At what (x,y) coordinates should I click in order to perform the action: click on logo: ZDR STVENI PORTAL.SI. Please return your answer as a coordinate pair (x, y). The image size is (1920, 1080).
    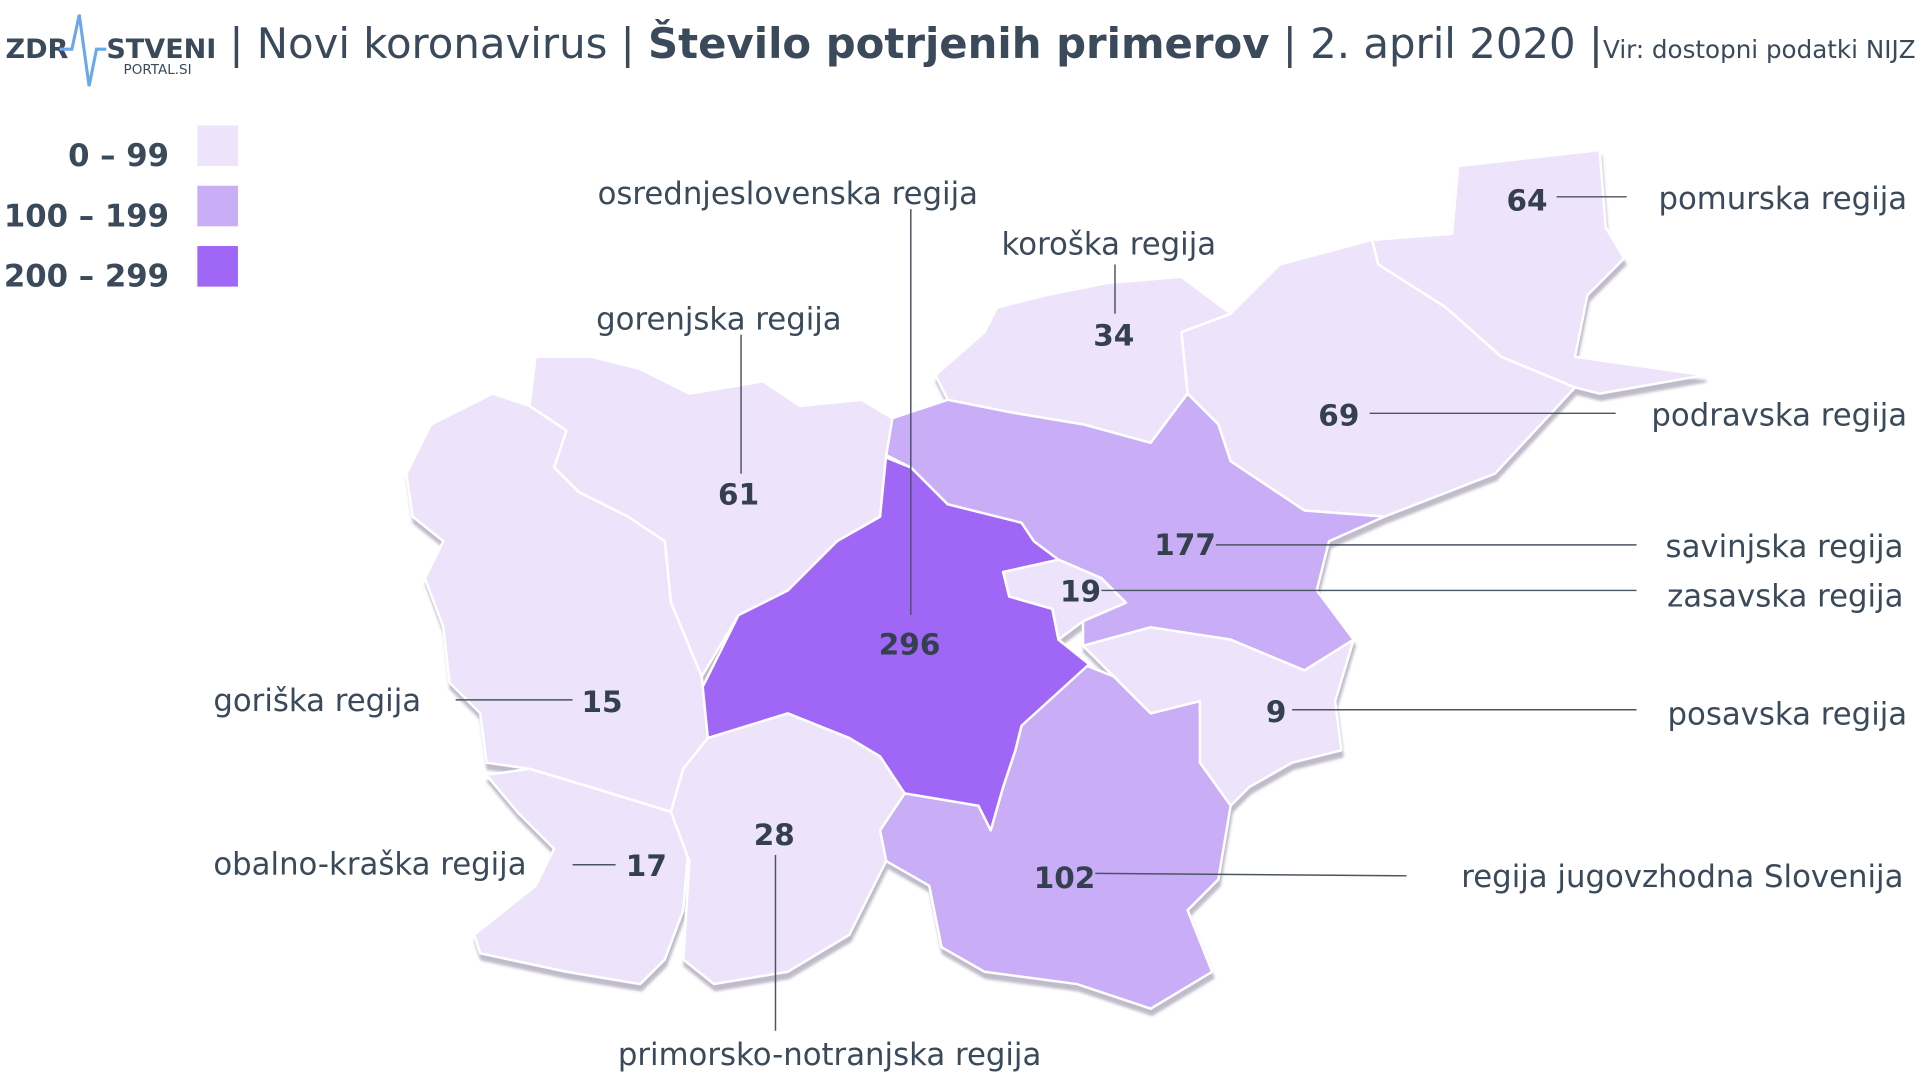
    Looking at the image, I should click on (110, 50).